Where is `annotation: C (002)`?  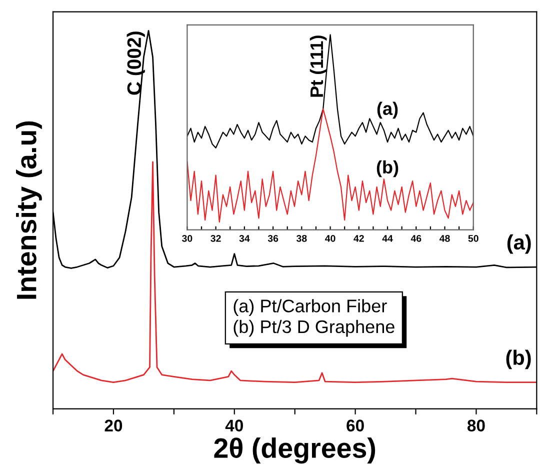
annotation: C (002) is located at coordinates (135, 63).